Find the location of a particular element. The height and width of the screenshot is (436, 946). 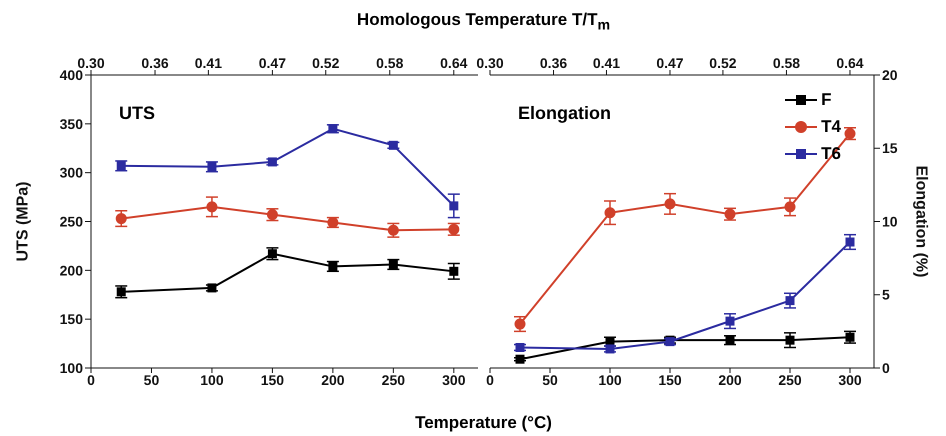

y-tick-label: 300 is located at coordinates (72, 172).